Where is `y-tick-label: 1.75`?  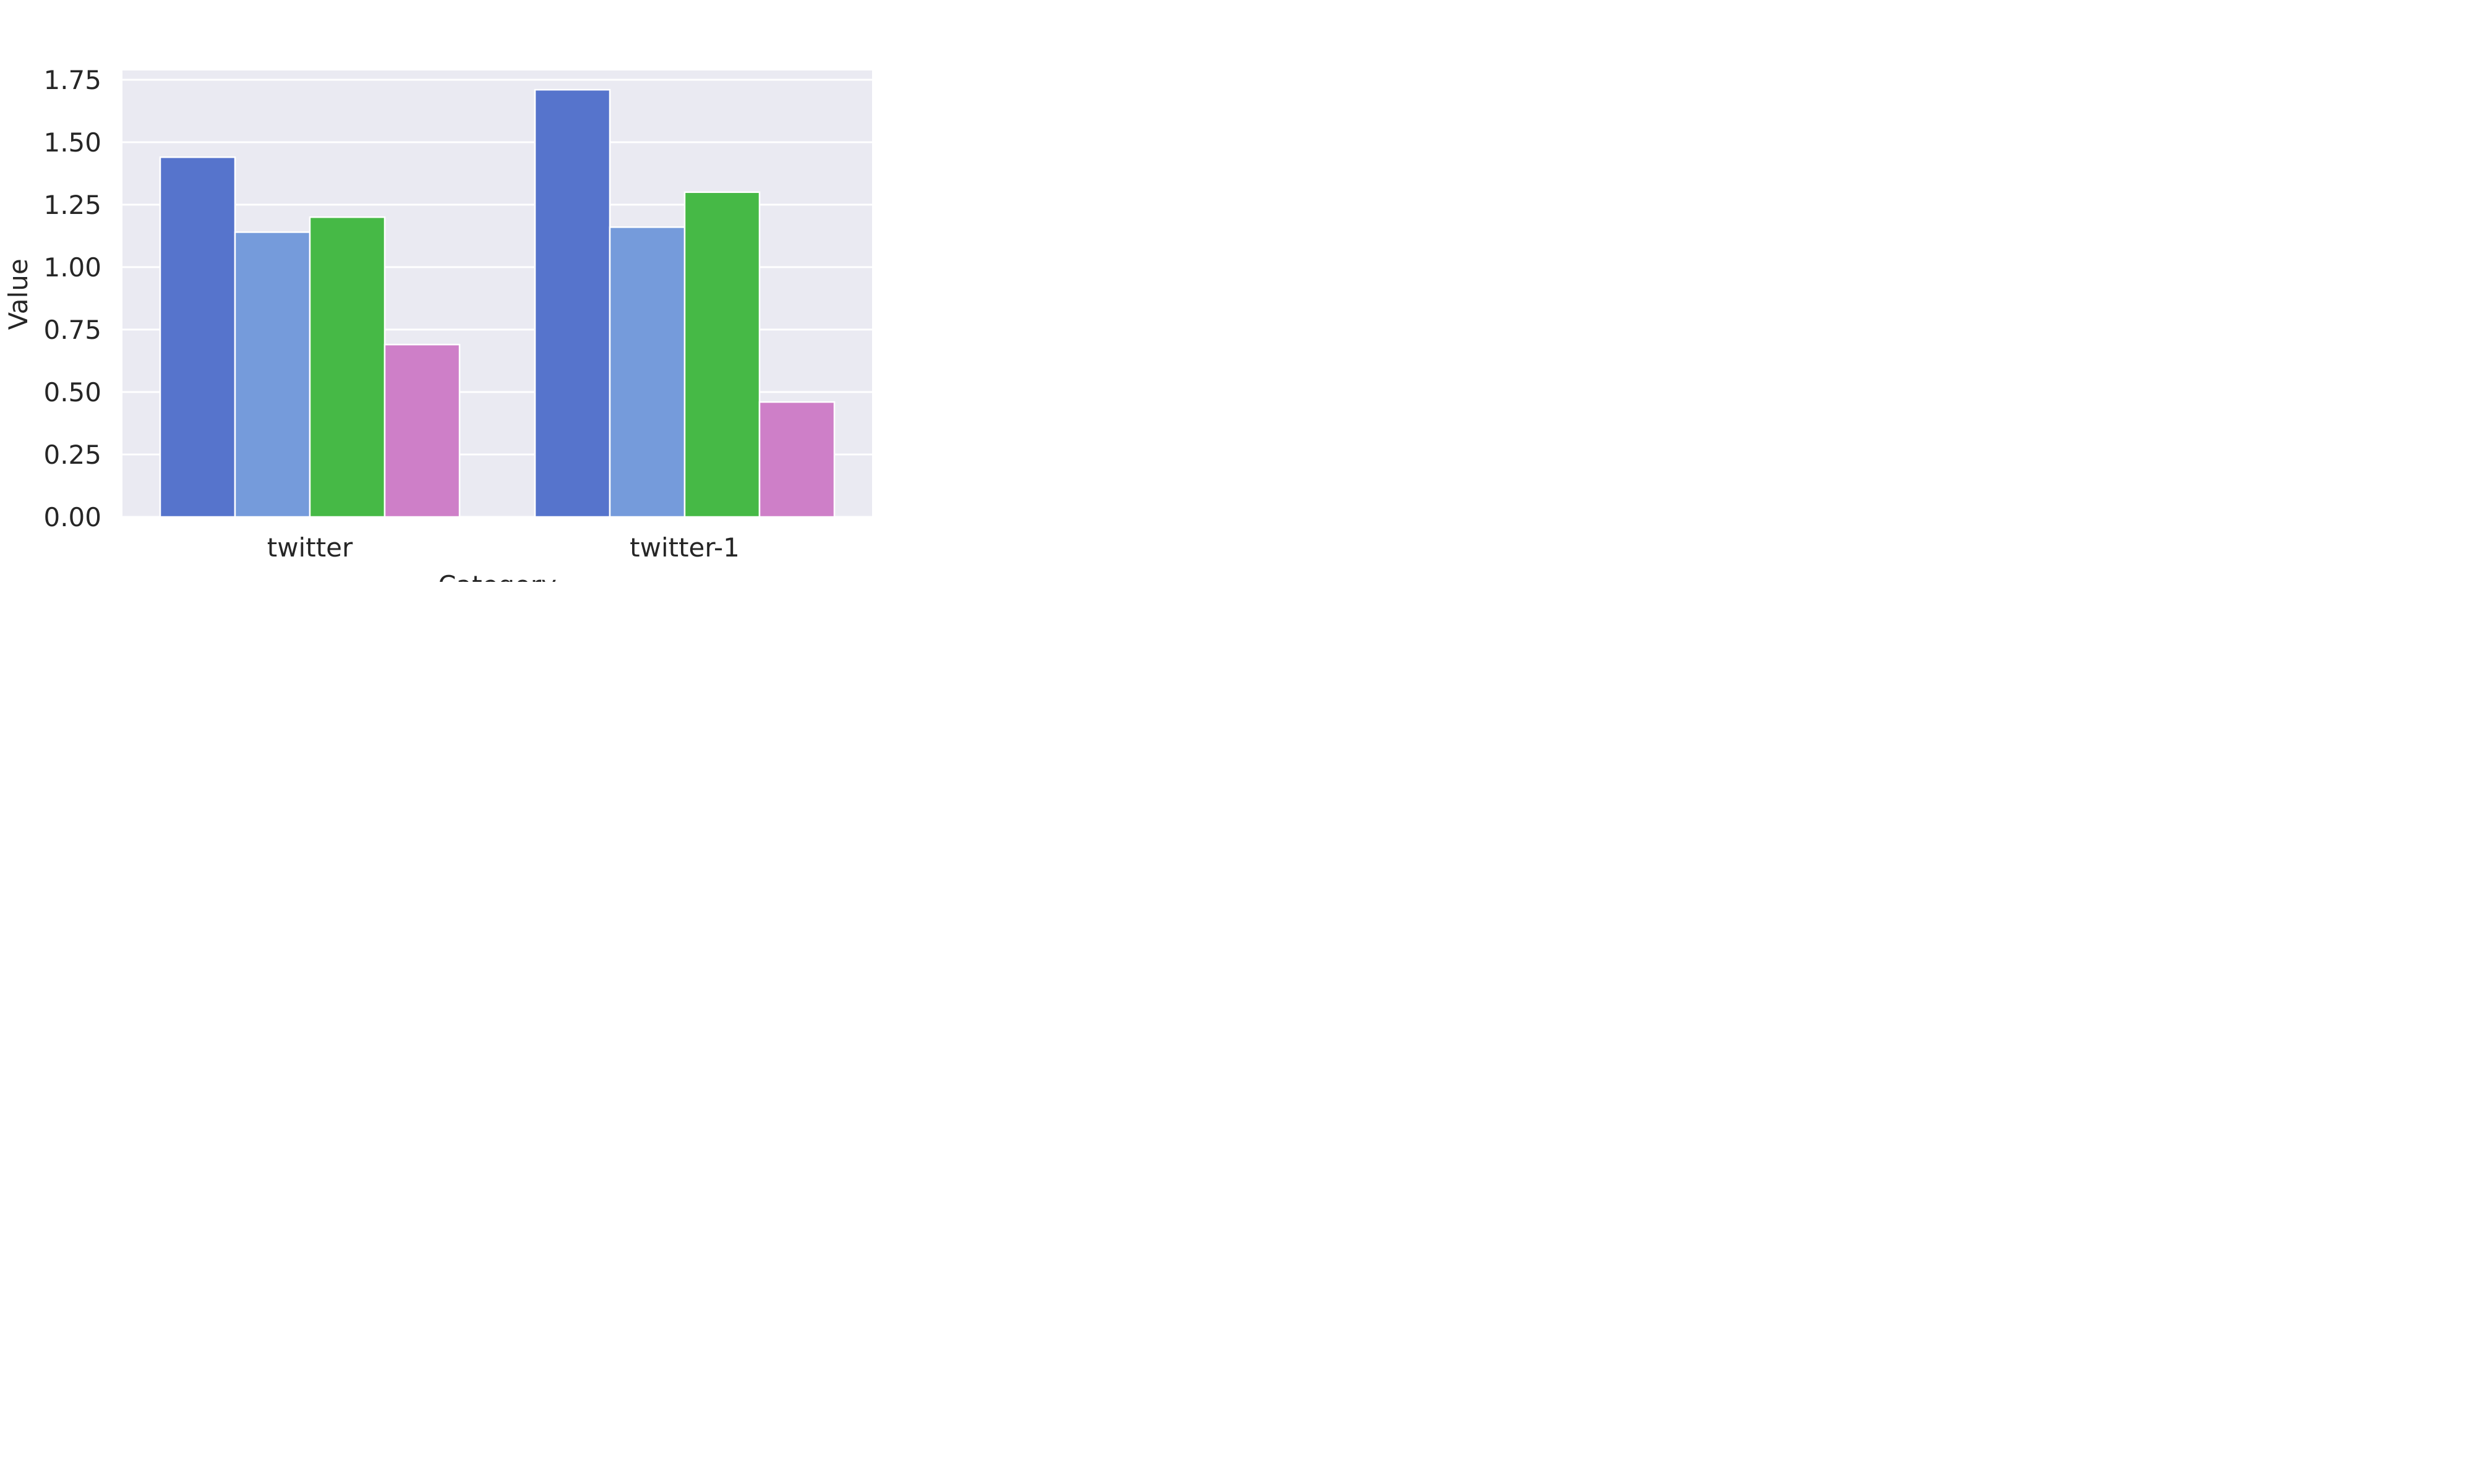 y-tick-label: 1.75 is located at coordinates (72, 80).